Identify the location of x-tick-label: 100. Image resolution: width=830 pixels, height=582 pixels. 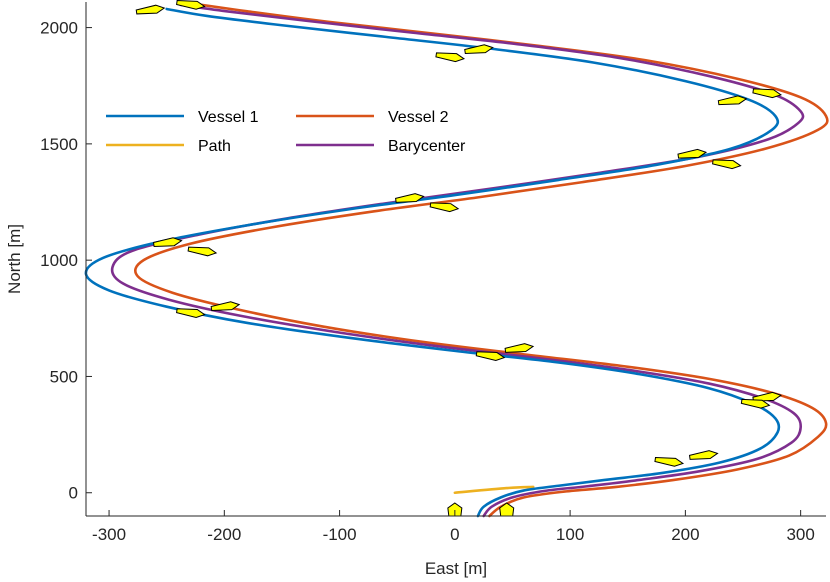
(570, 534).